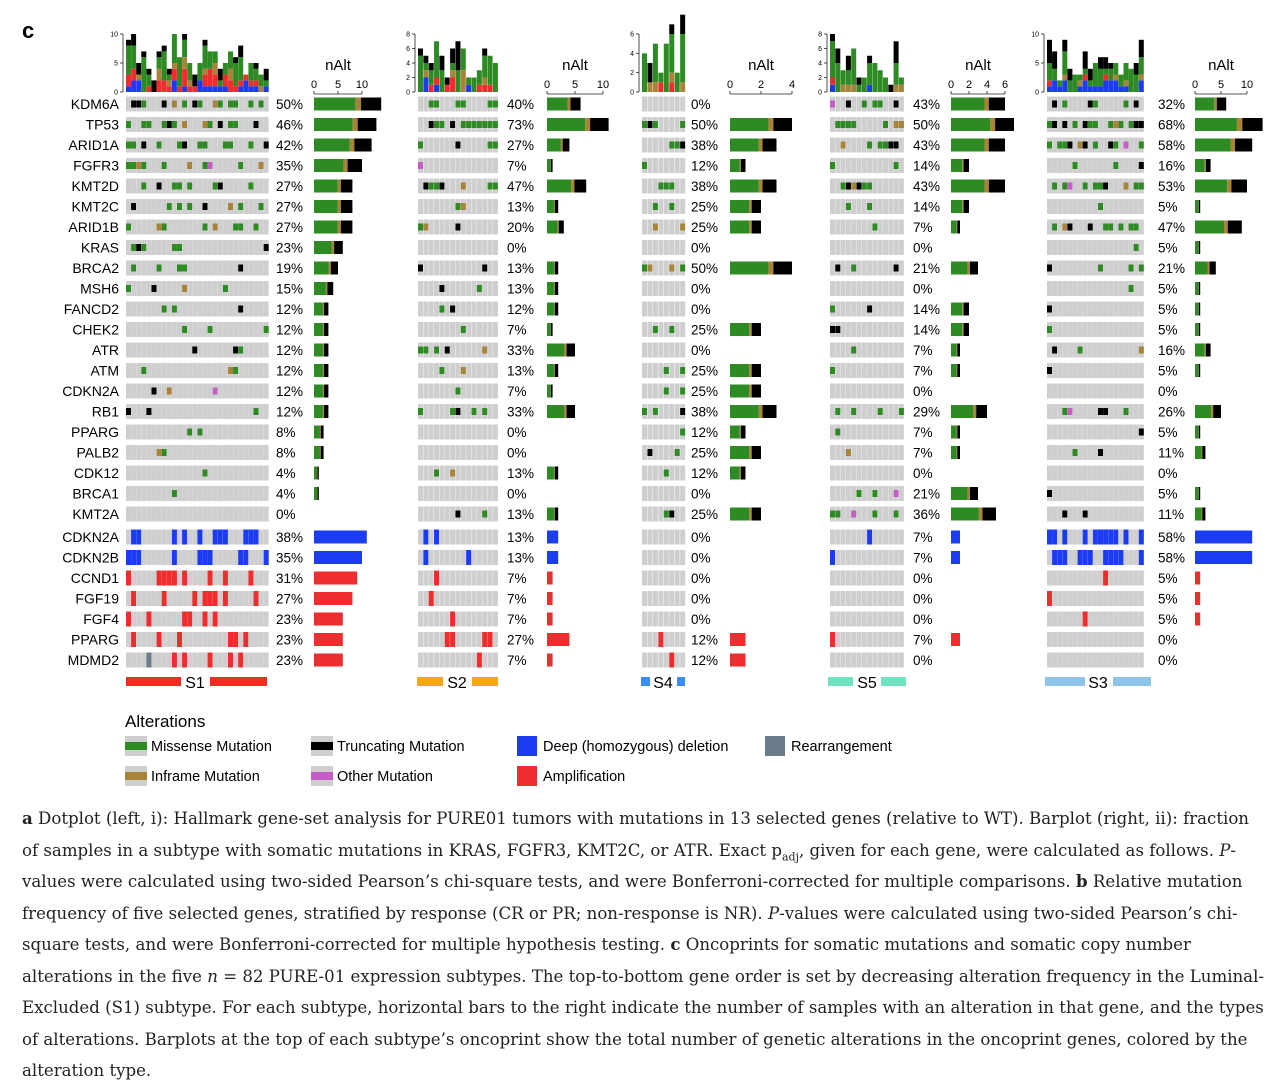 The image size is (1285, 1087). I want to click on nalt-bar-truncating, so click(756, 329).